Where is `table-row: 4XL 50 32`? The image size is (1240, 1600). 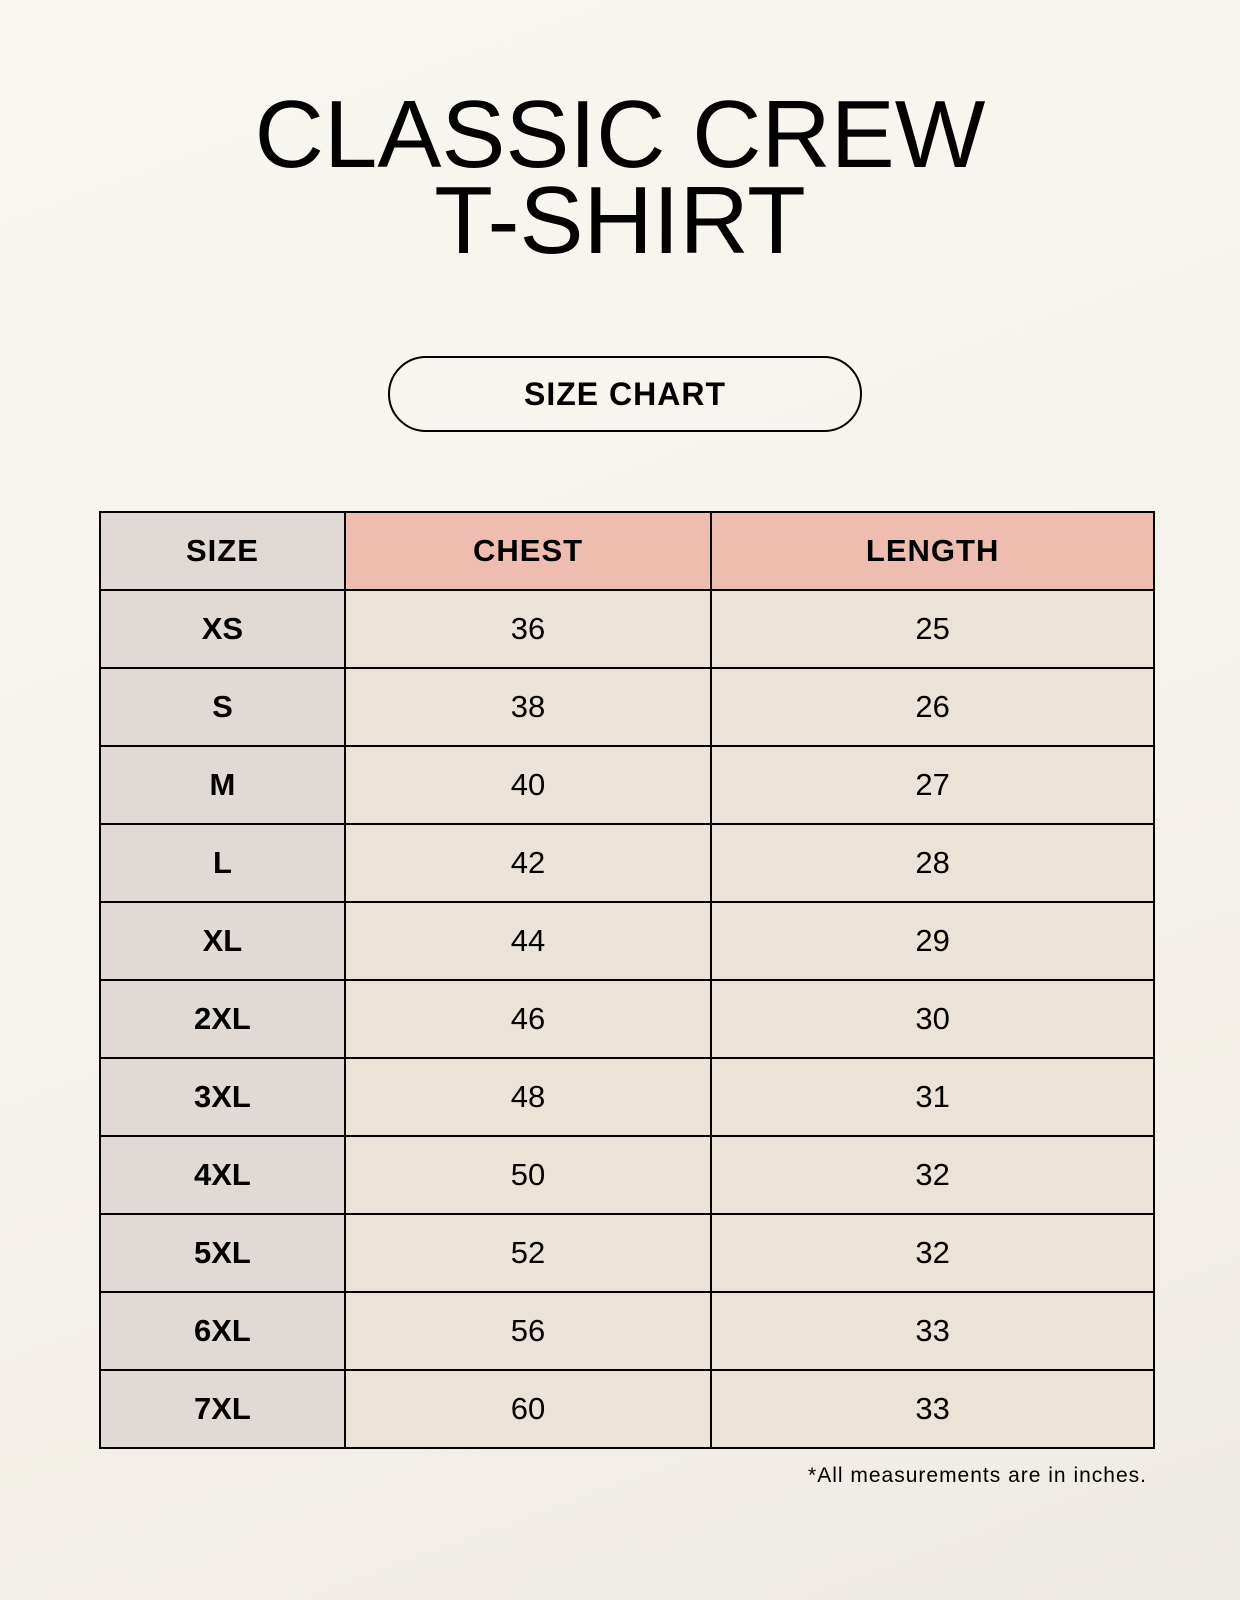
table-row: 4XL 50 32 is located at coordinates (627, 1175).